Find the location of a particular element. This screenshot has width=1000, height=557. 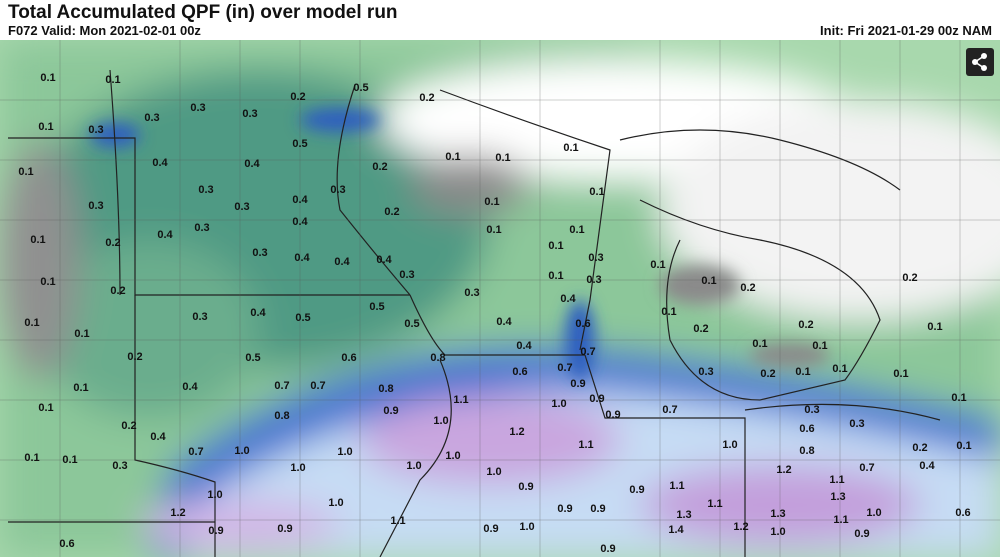

share-icon is located at coordinates (979, 62).